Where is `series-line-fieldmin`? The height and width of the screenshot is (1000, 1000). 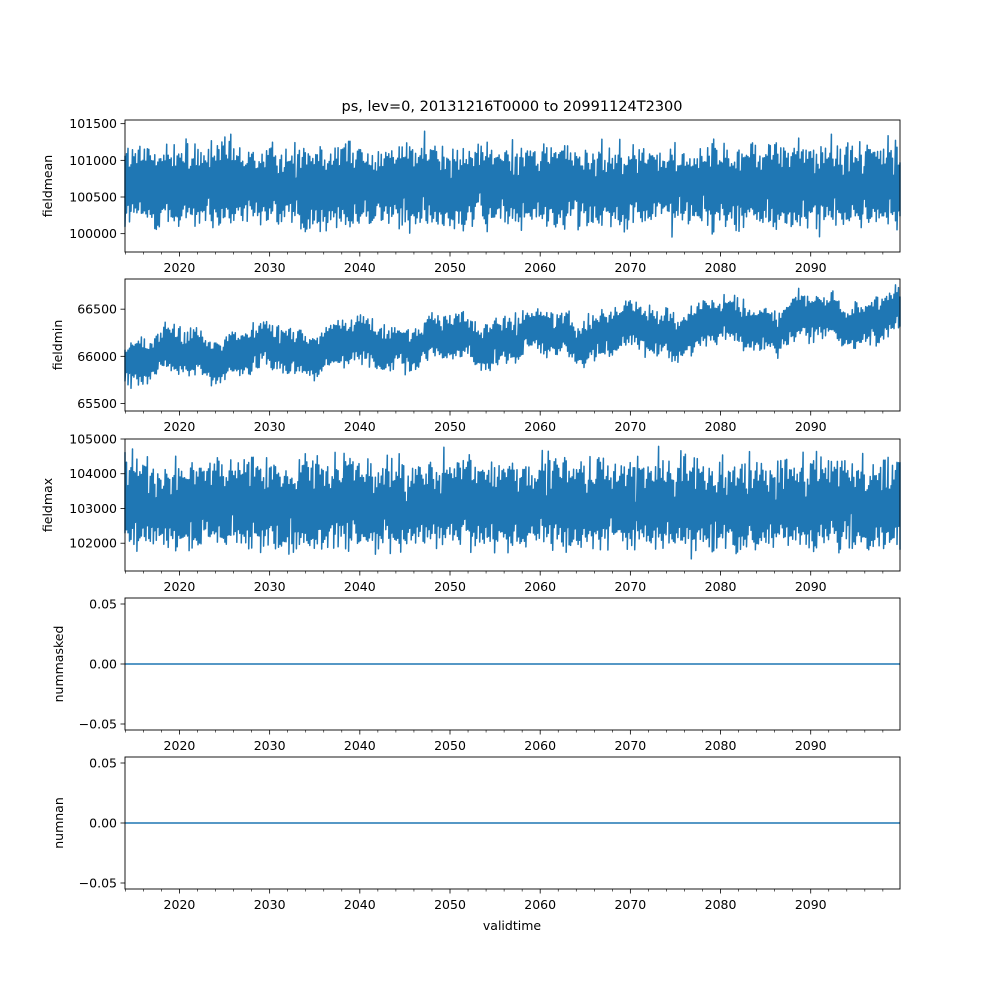 series-line-fieldmin is located at coordinates (512, 337).